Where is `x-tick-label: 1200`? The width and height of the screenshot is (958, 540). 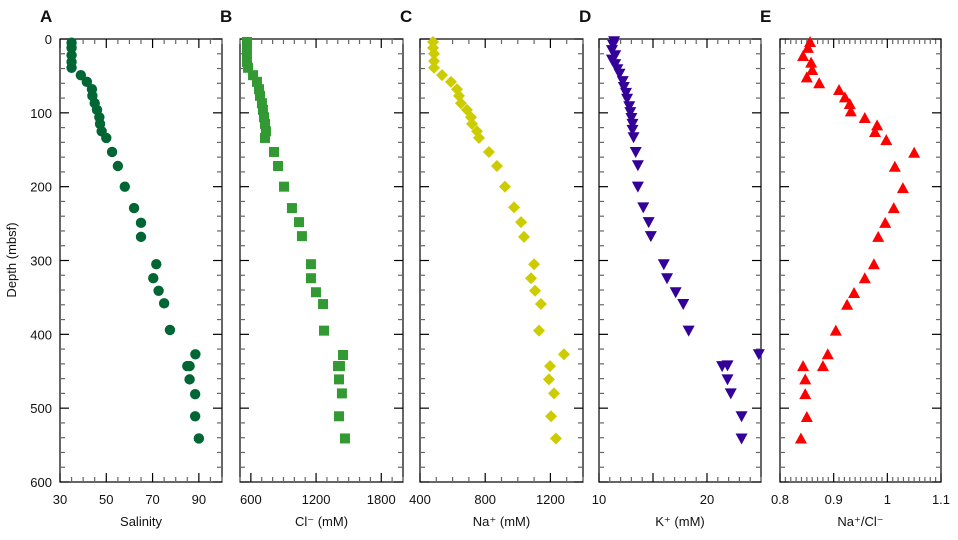
x-tick-label: 1200 is located at coordinates (316, 499).